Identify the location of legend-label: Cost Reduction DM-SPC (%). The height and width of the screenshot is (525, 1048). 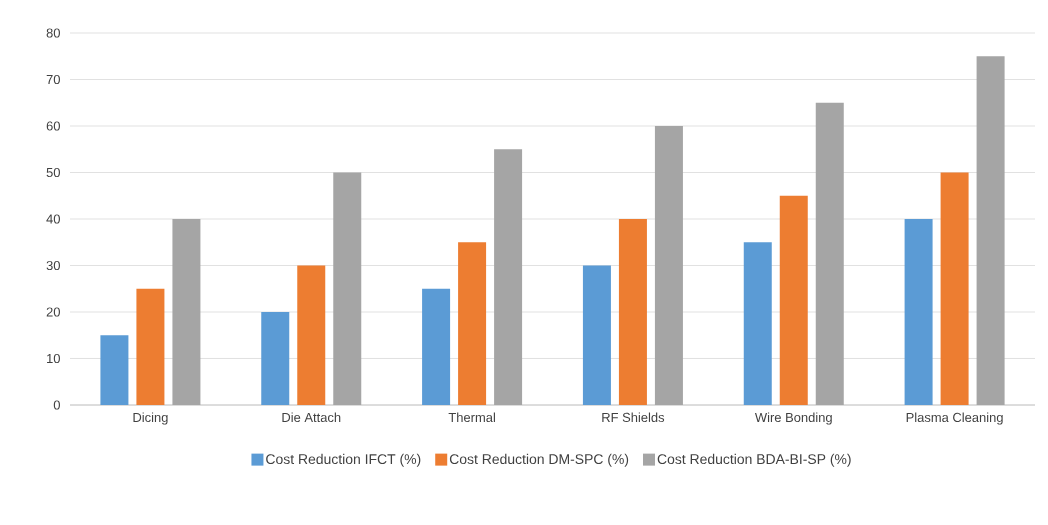
(539, 460).